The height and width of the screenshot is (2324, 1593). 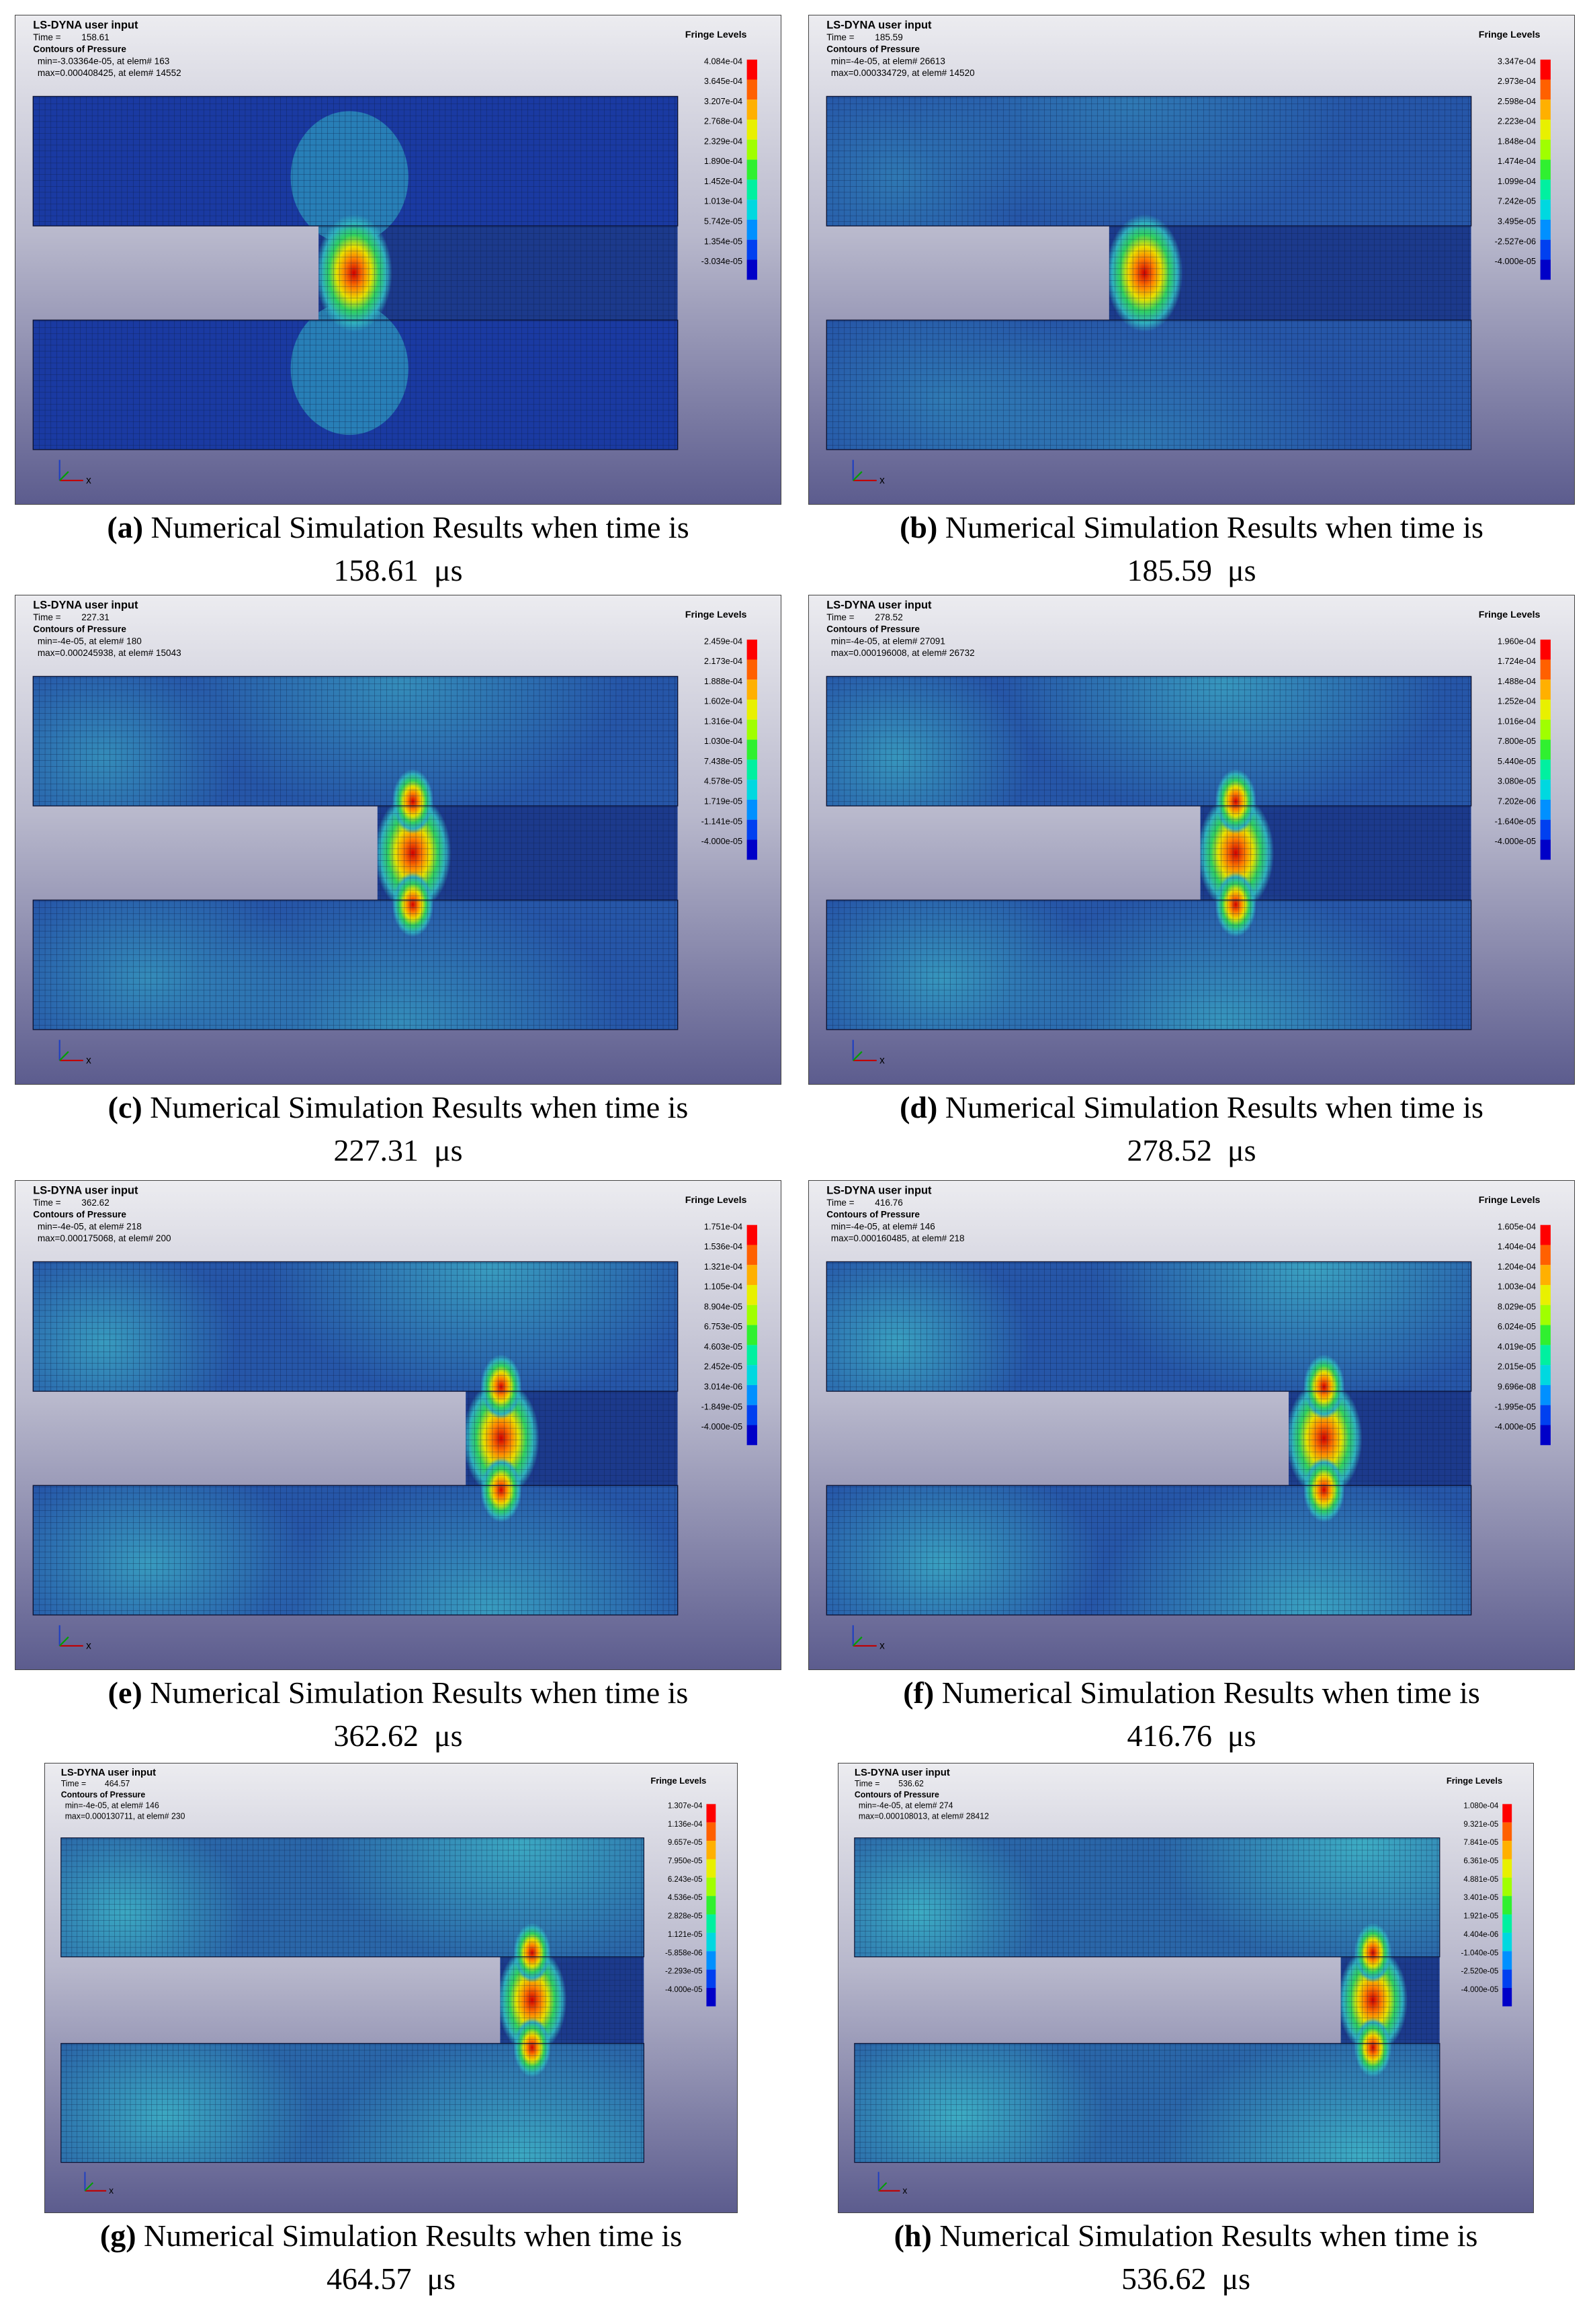 I want to click on fringe-level: -1.640e-05, so click(x=1515, y=821).